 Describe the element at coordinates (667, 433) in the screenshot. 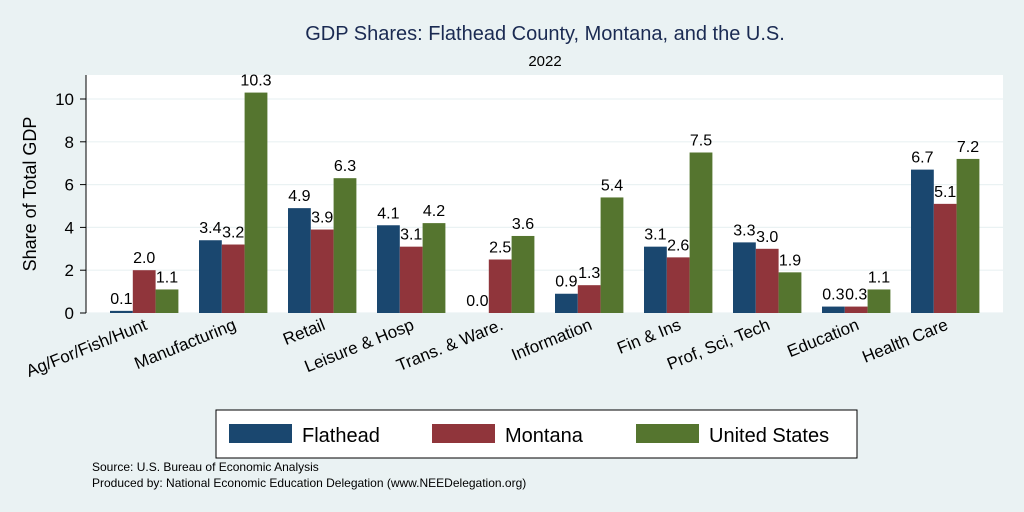

I see `legend-swatch-united-states` at that location.